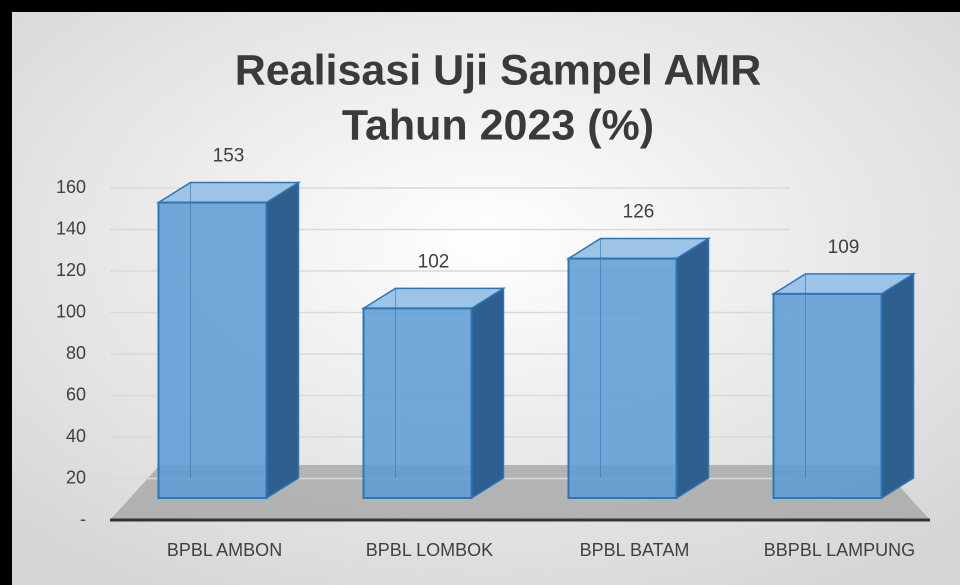  I want to click on y-tick-label: 160, so click(71, 187).